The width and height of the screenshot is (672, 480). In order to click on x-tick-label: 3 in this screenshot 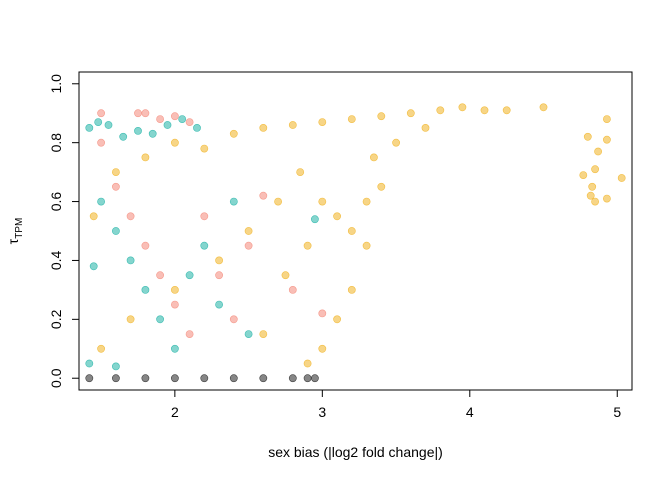, I will do `click(322, 412)`.